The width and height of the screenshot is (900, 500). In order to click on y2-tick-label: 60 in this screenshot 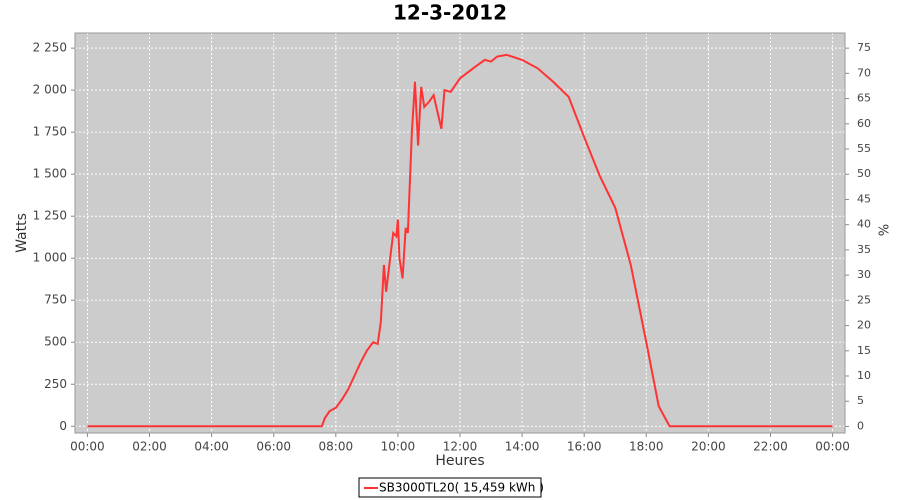, I will do `click(864, 123)`.